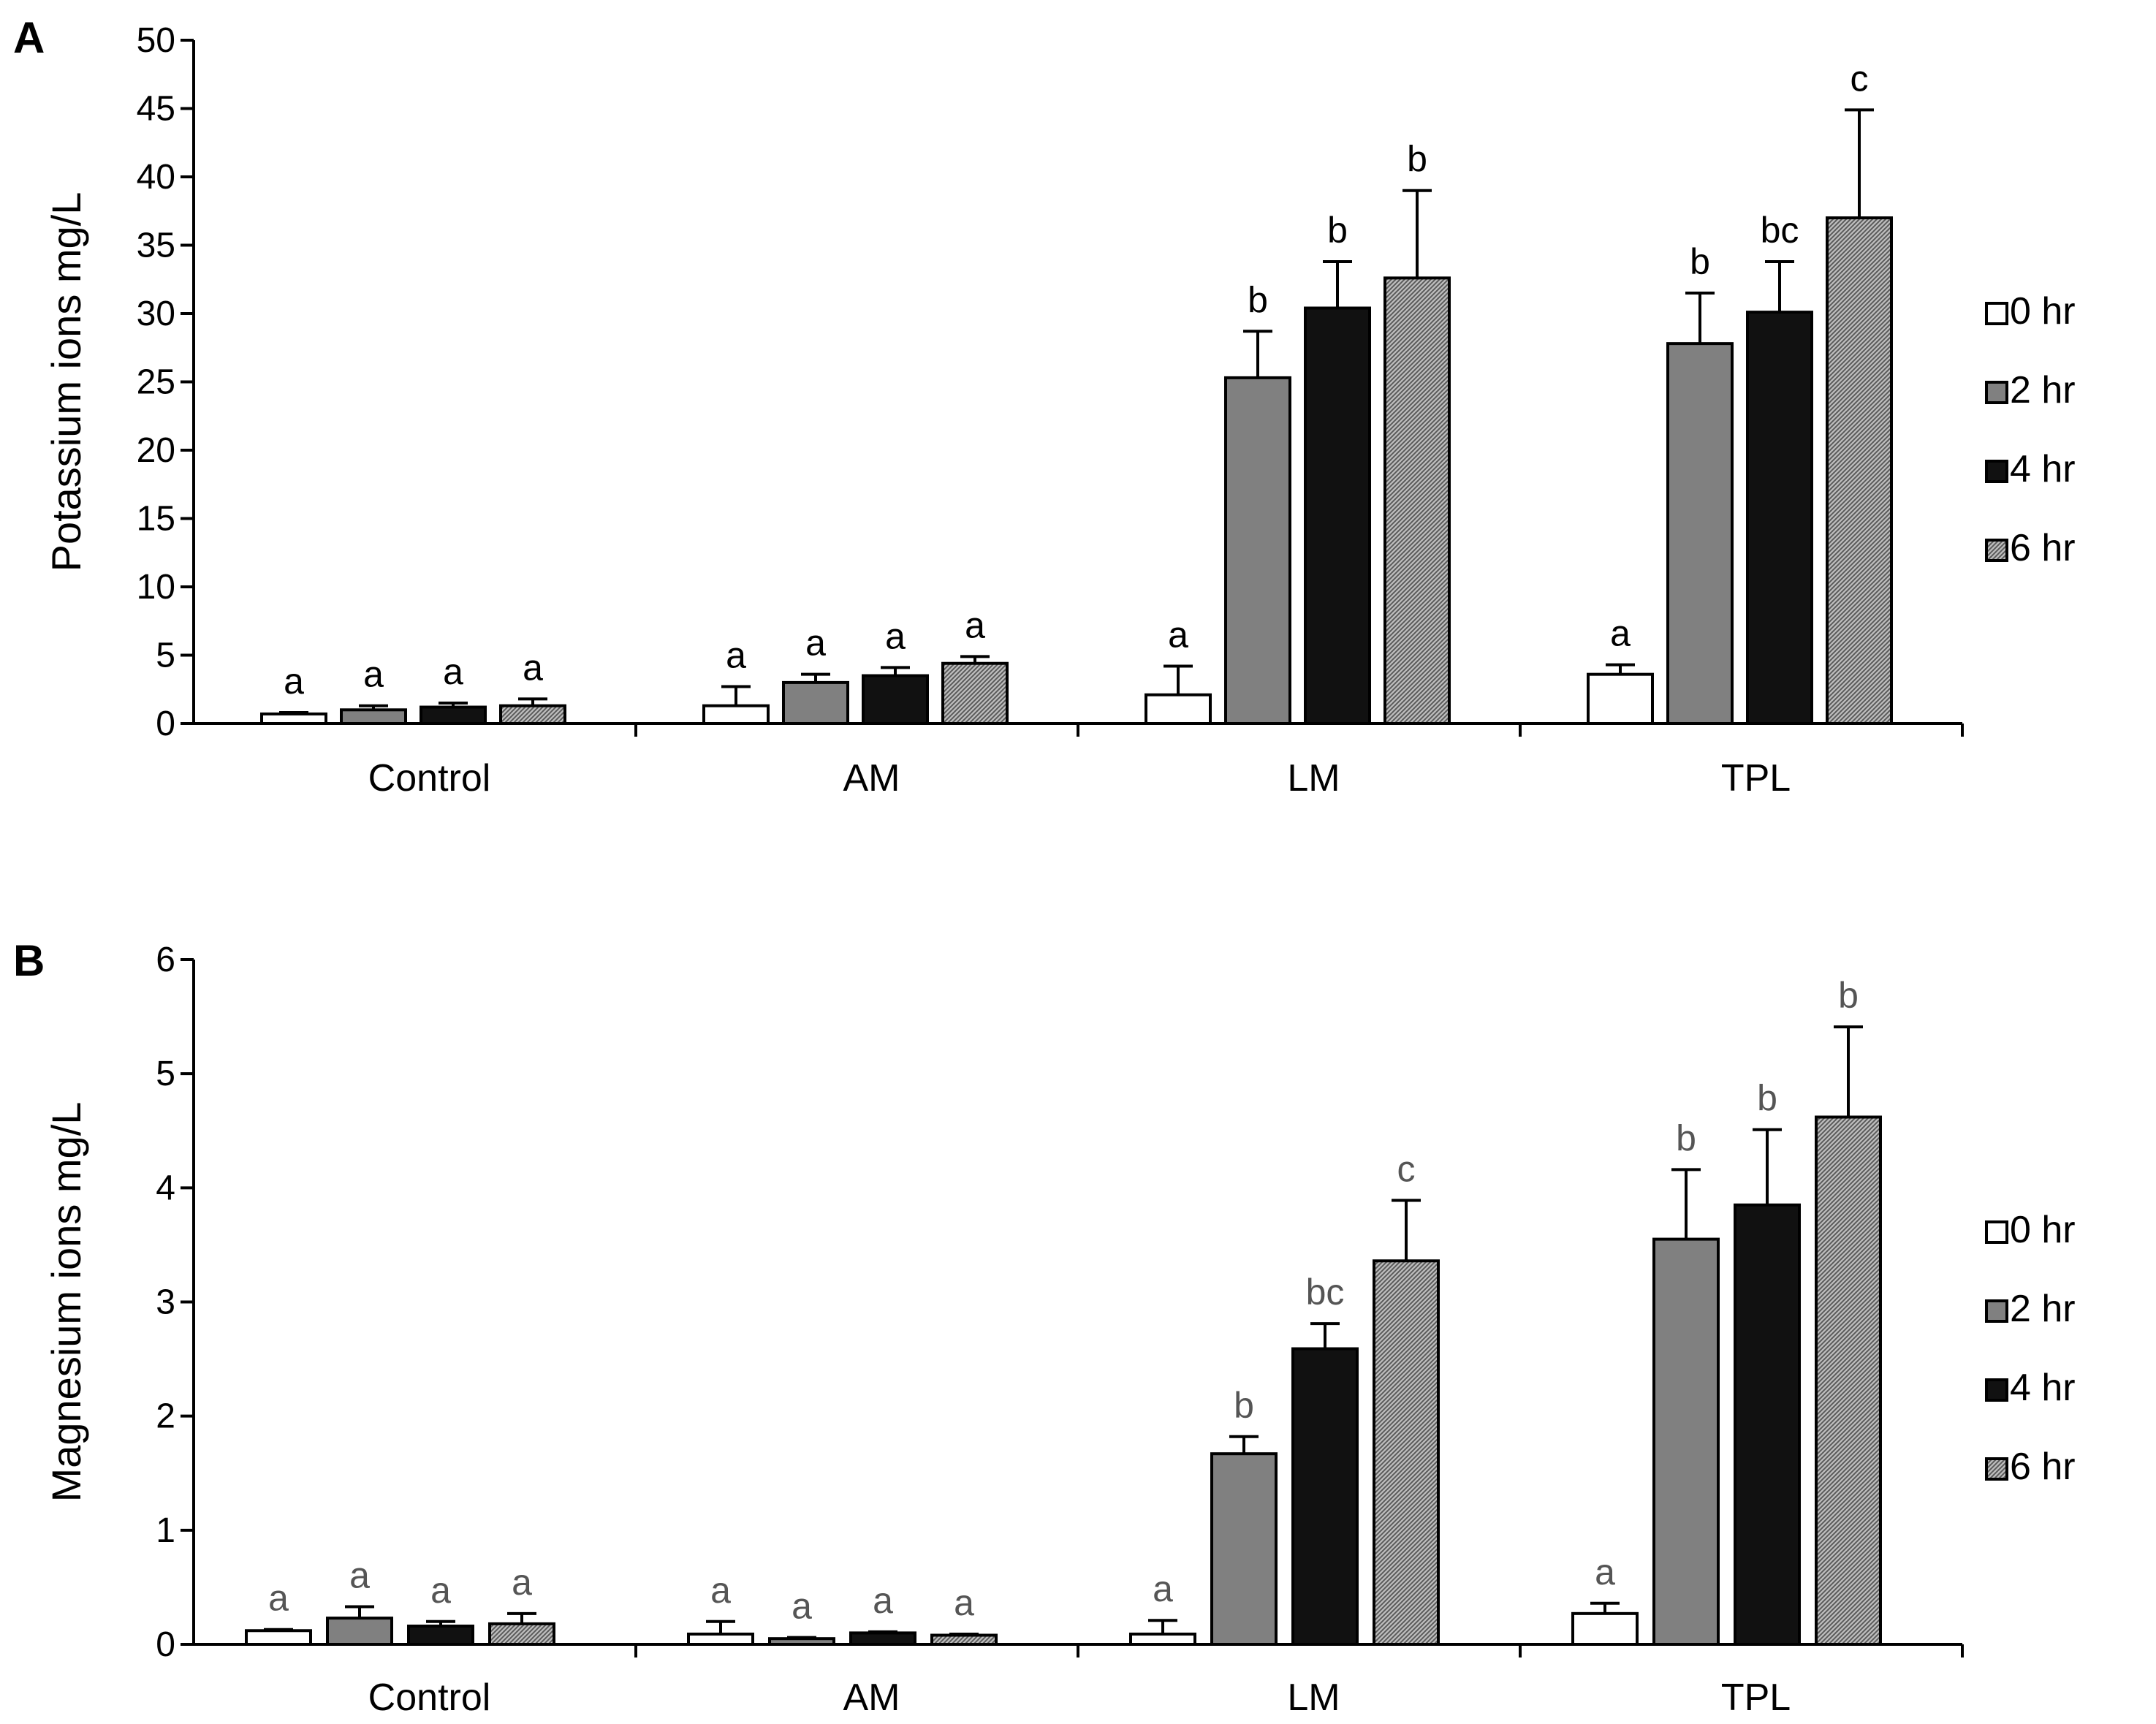 This screenshot has width=2156, height=1724. What do you see at coordinates (156, 110) in the screenshot?
I see `y-tick-label: 45` at bounding box center [156, 110].